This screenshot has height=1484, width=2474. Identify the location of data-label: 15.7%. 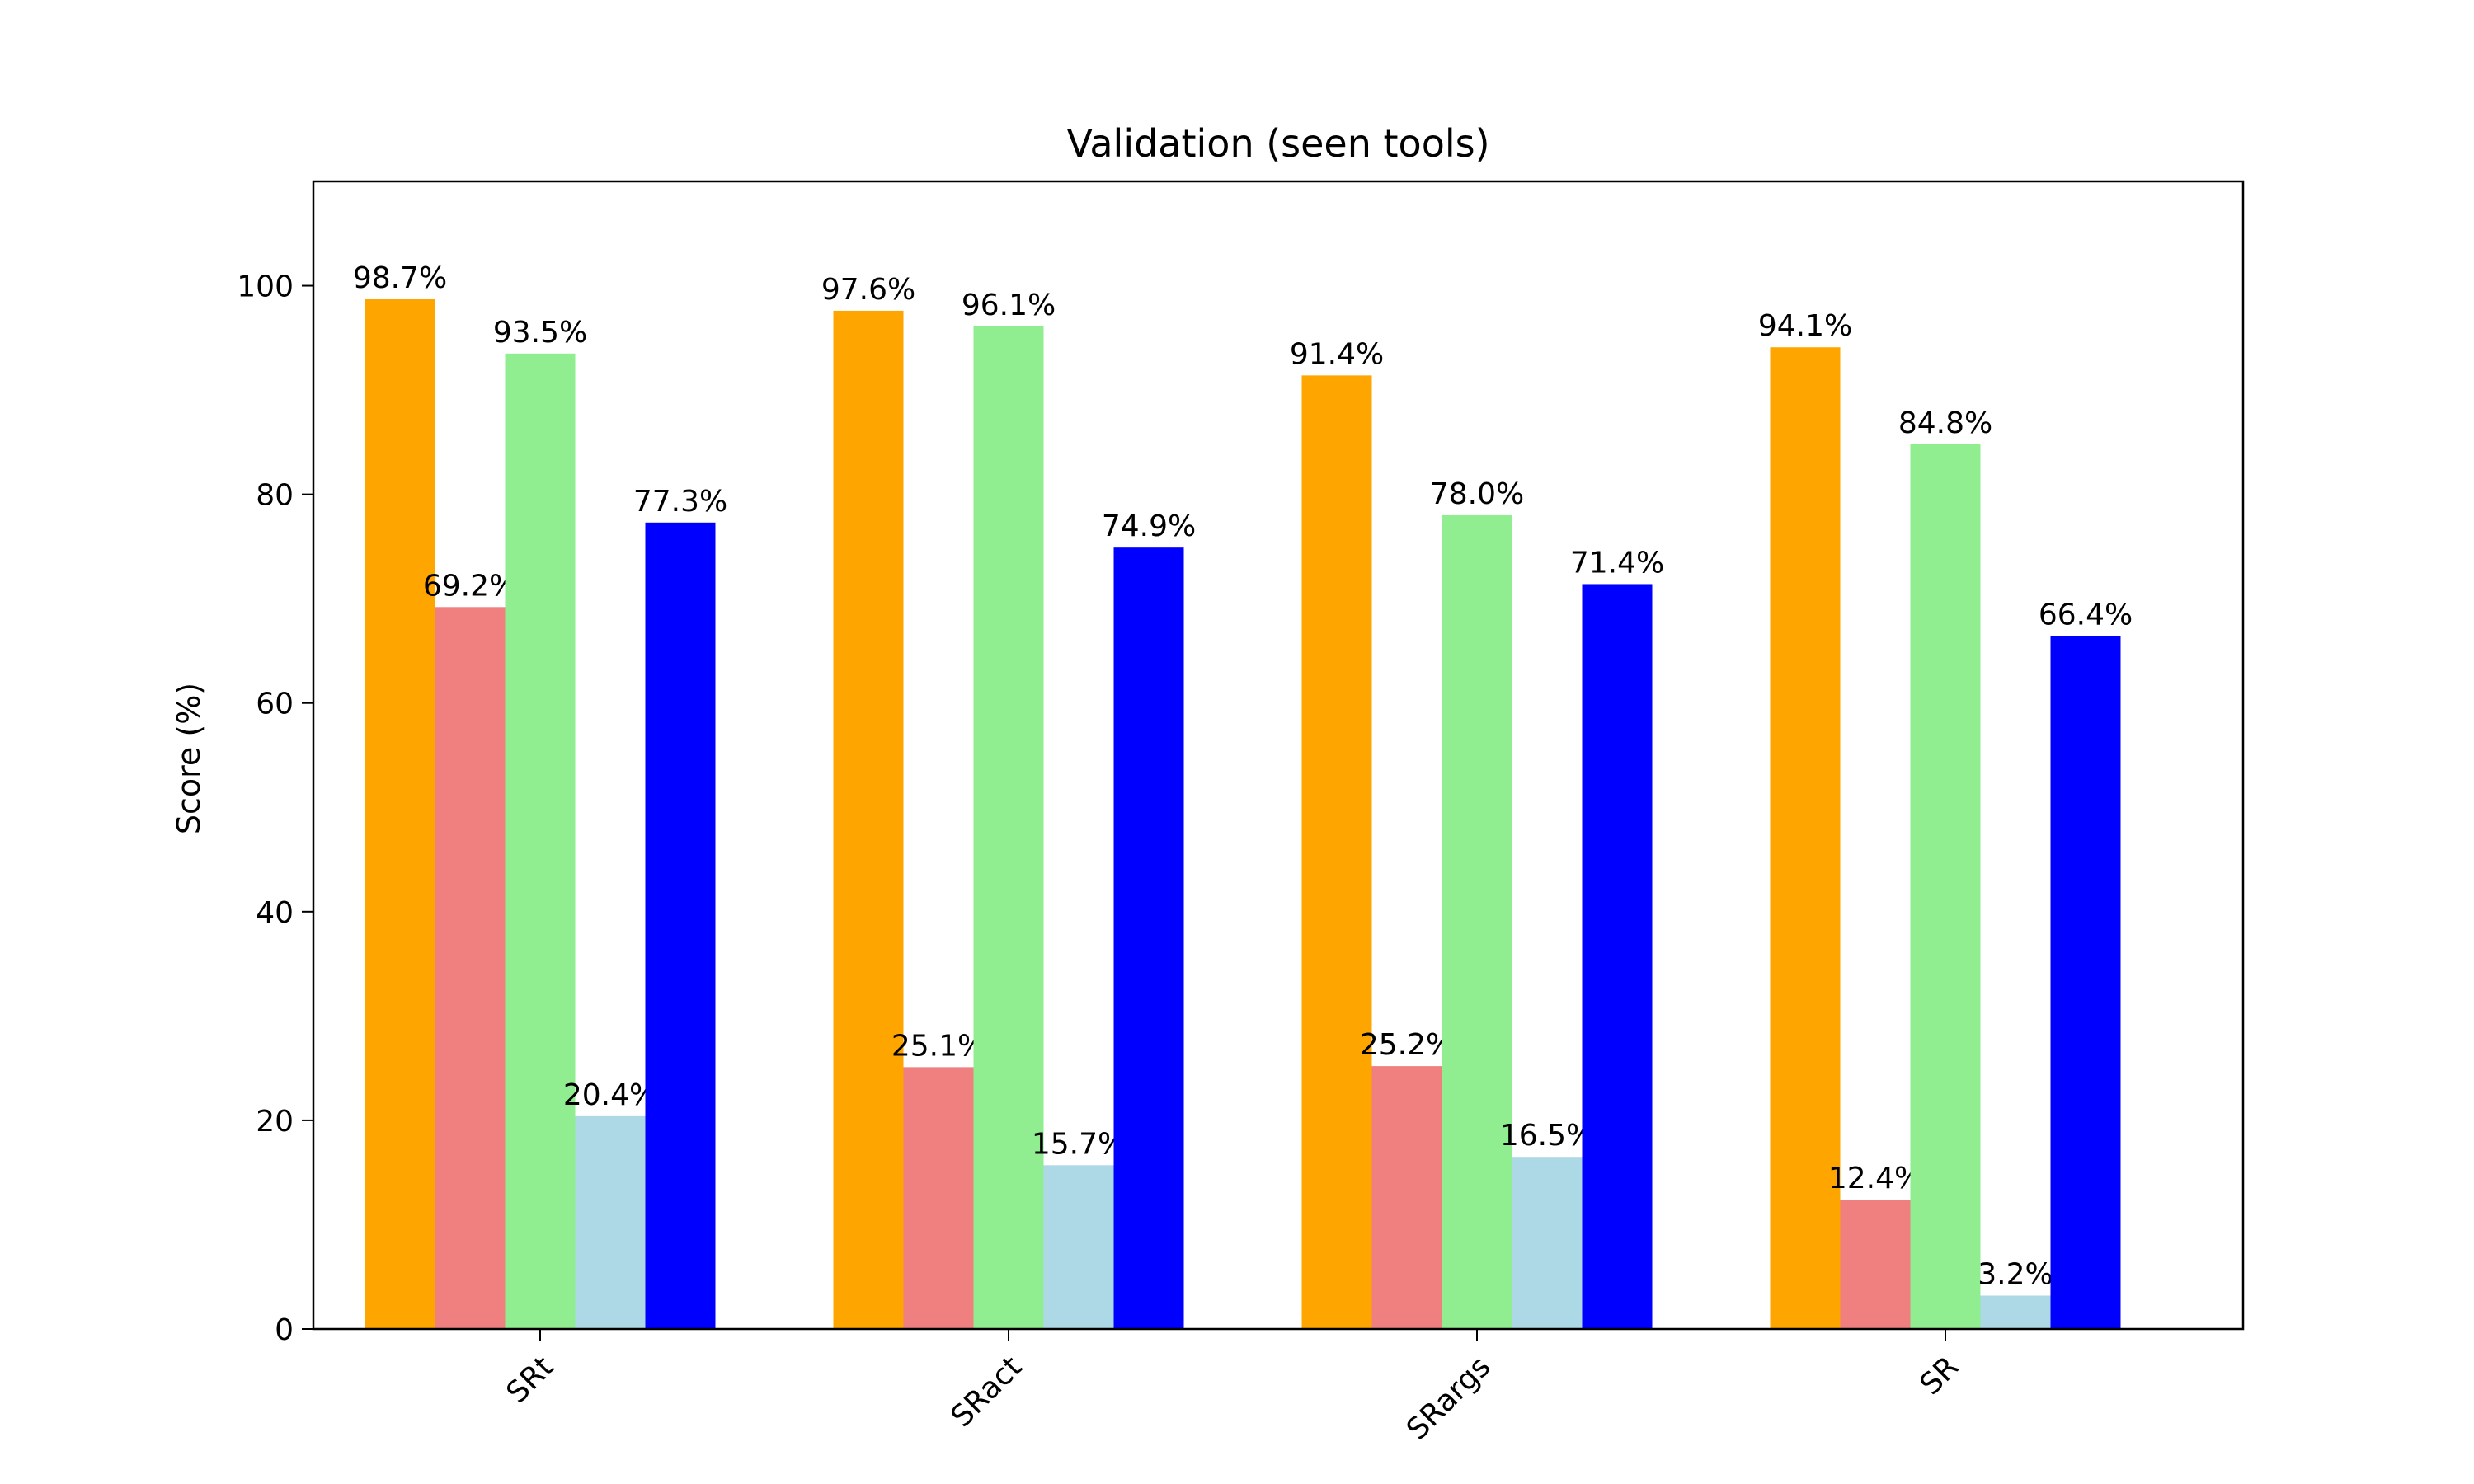
(1079, 1144).